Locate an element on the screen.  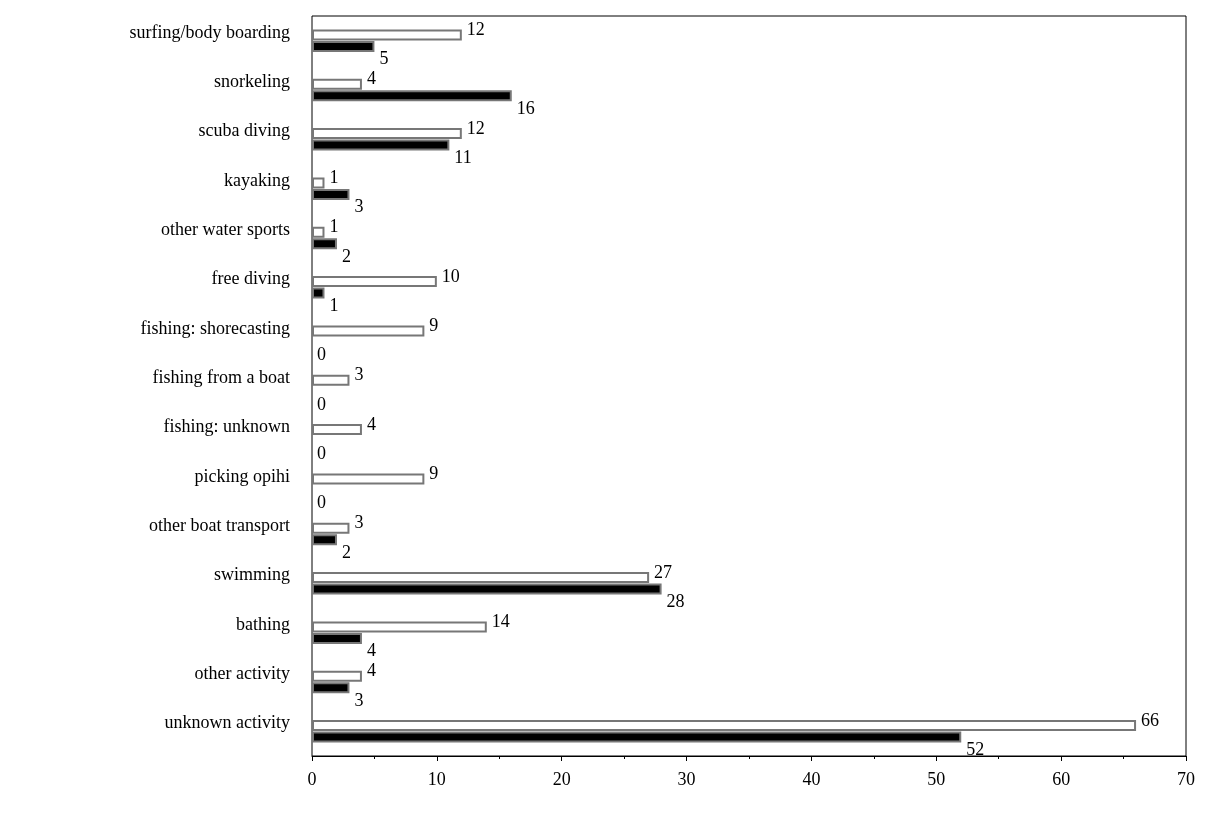
x-tick-label: 30 is located at coordinates (686, 779).